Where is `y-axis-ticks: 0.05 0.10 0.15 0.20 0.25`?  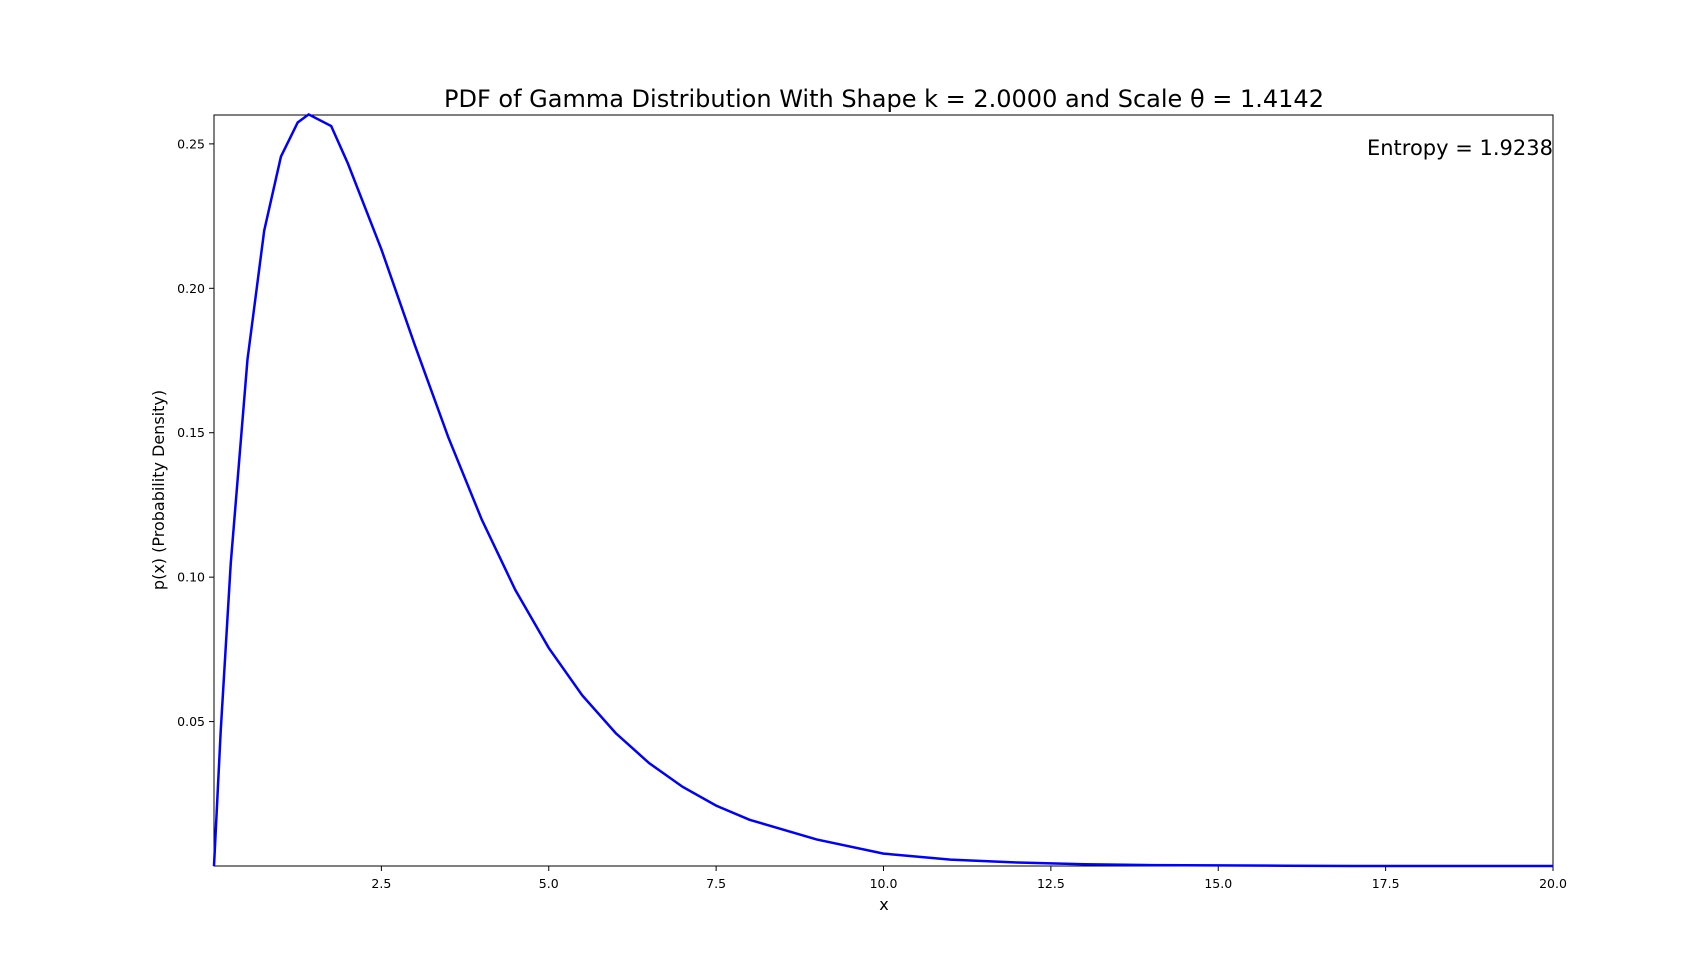 y-axis-ticks: 0.05 0.10 0.15 0.20 0.25 is located at coordinates (195, 432).